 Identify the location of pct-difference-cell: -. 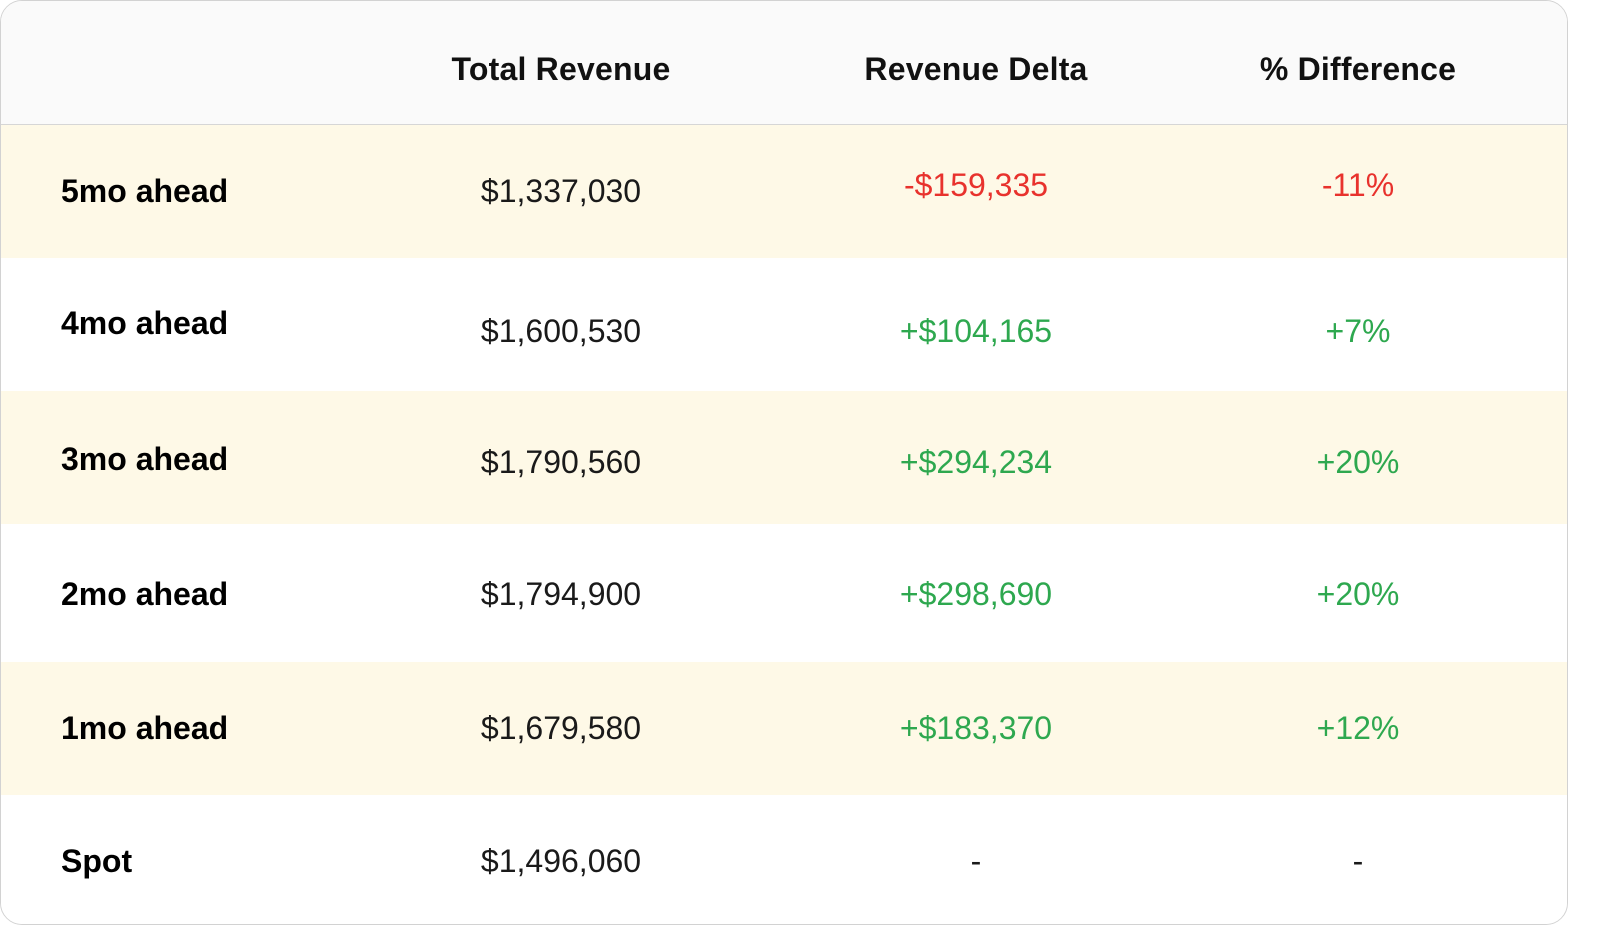
(1358, 861).